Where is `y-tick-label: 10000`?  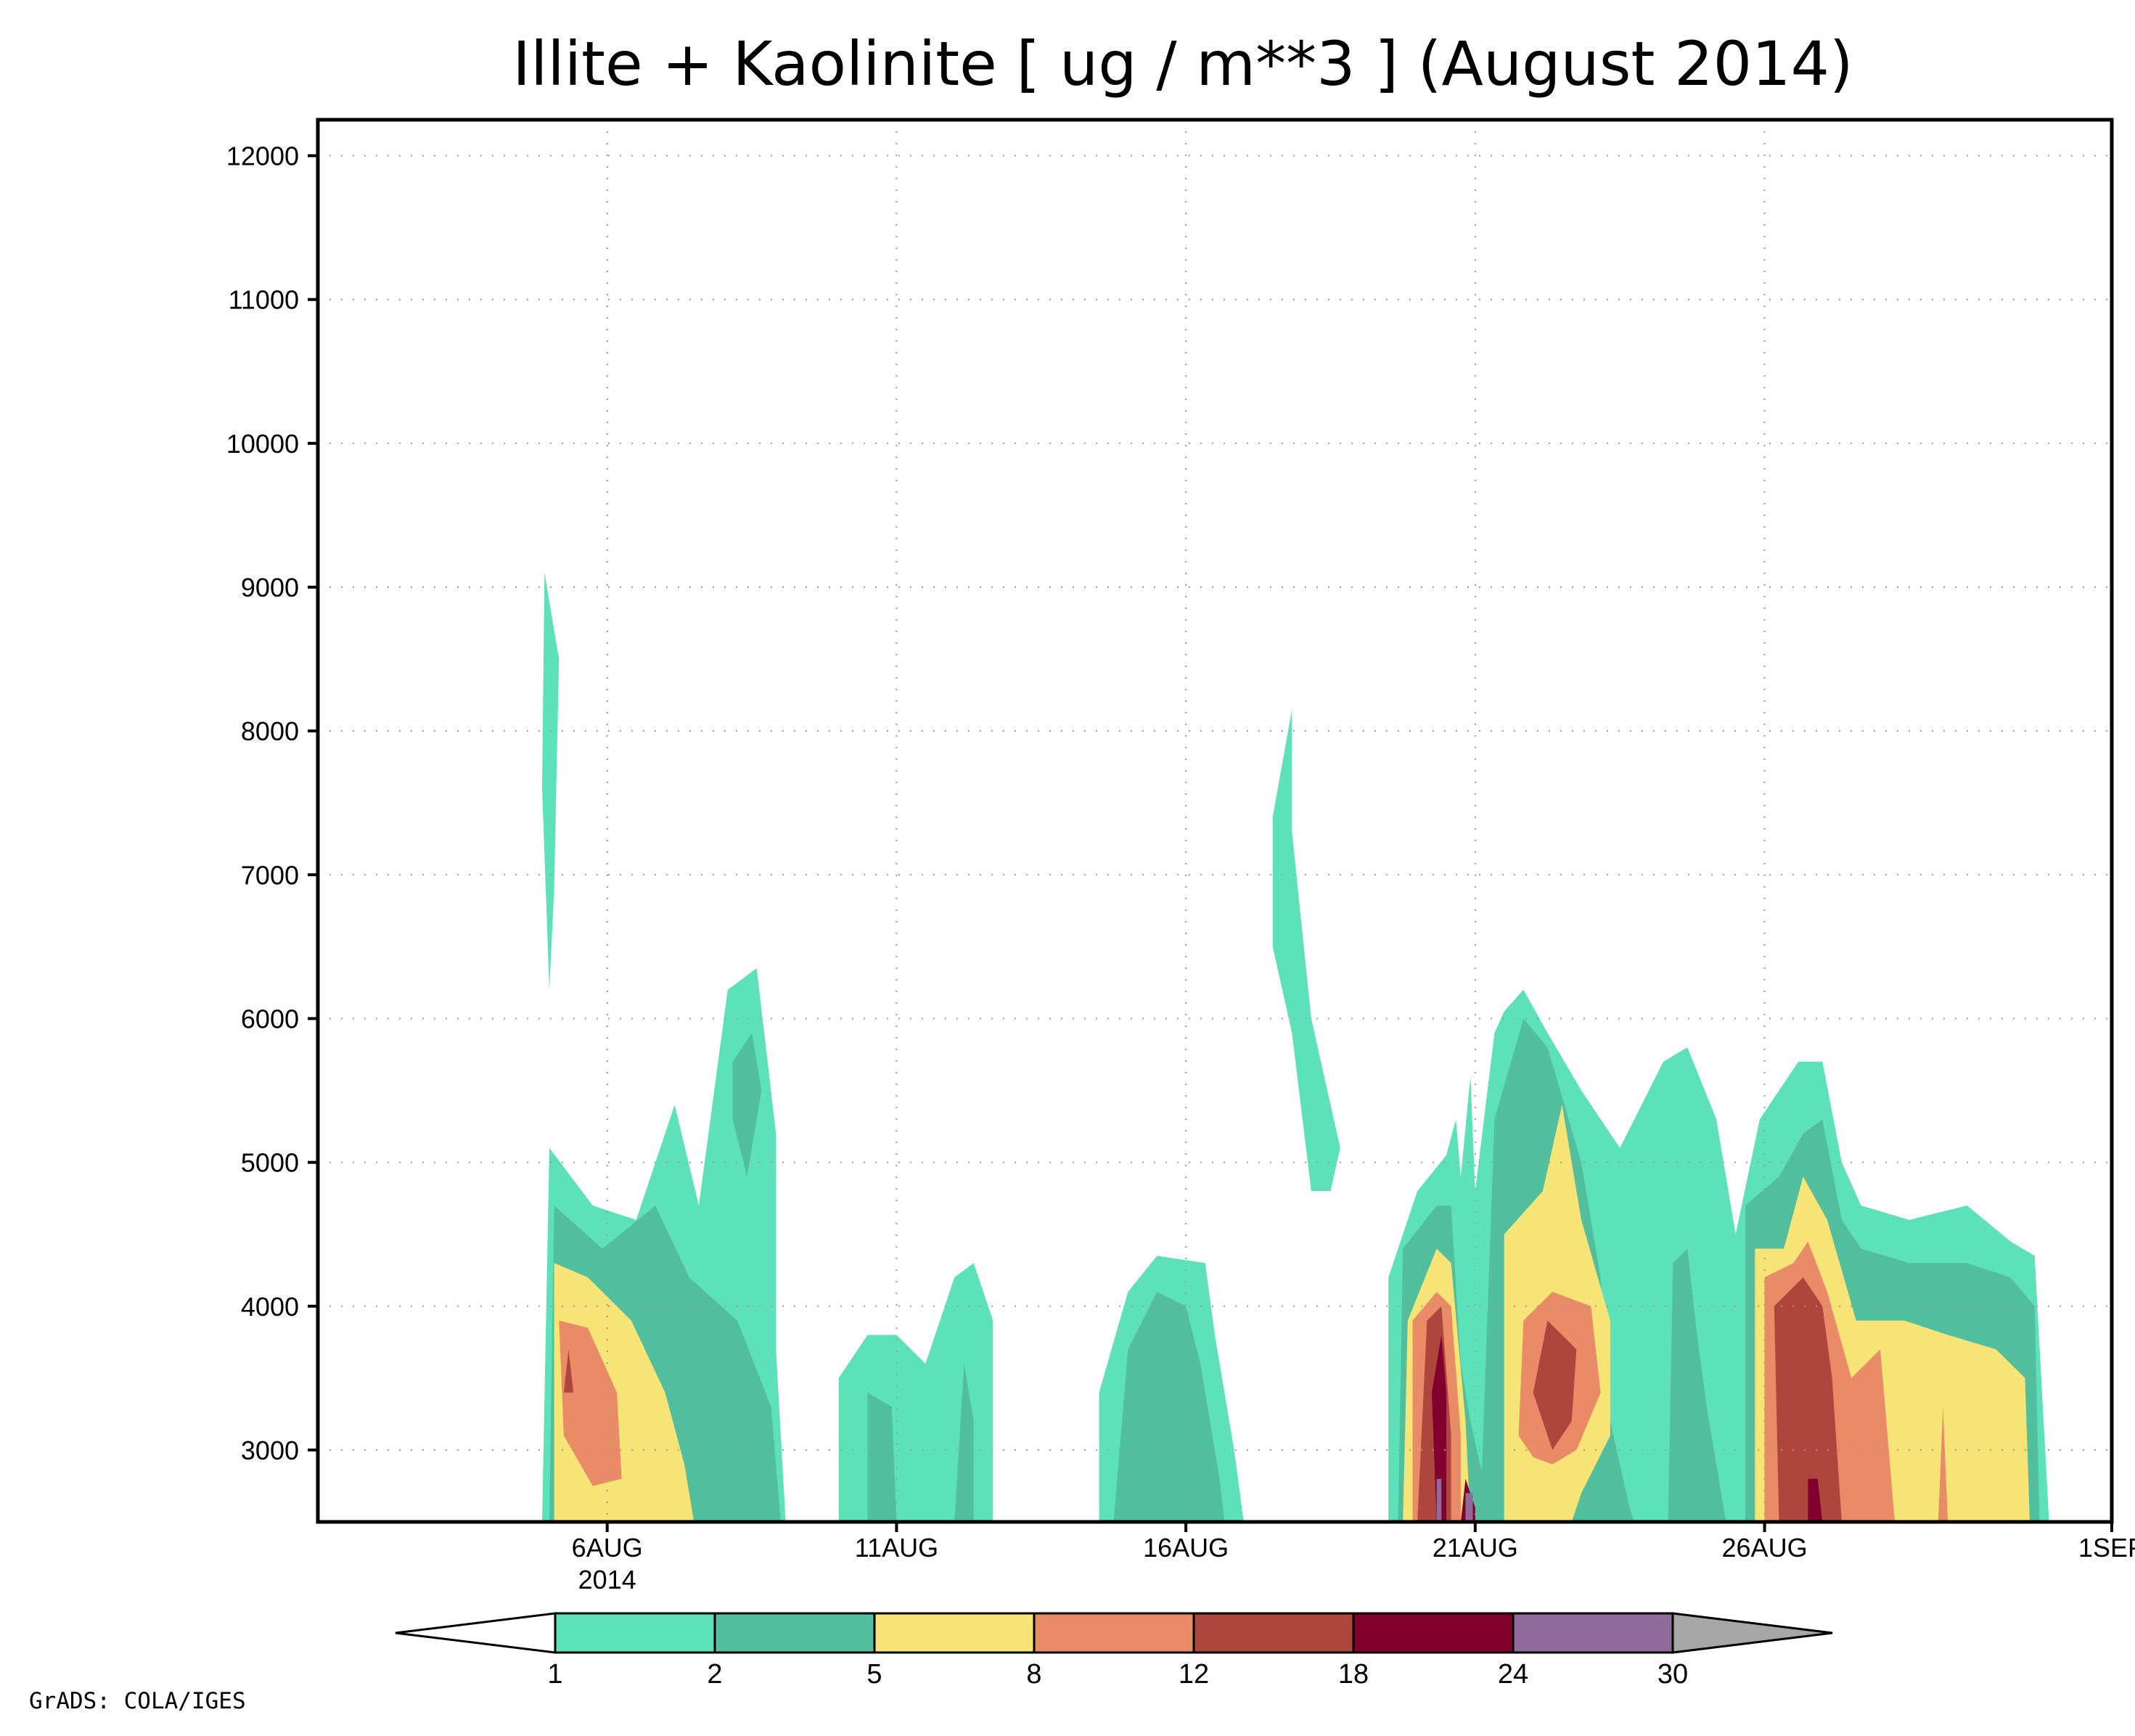
y-tick-label: 10000 is located at coordinates (262, 444).